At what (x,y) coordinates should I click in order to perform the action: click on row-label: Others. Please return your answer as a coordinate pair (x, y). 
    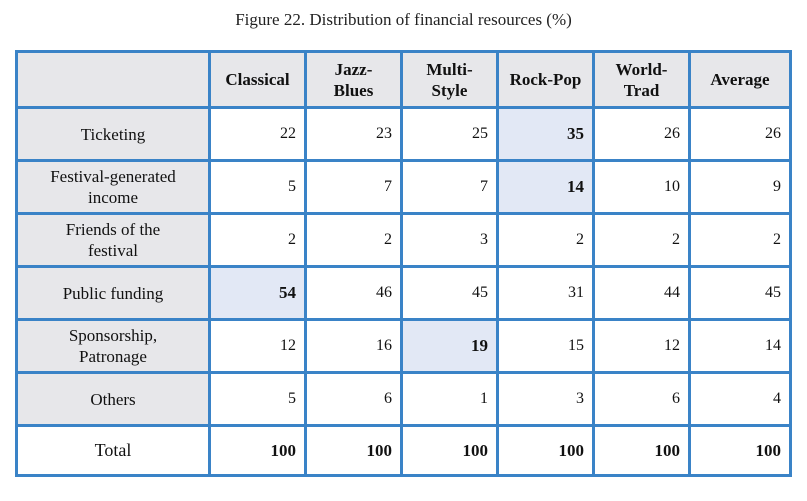
    Looking at the image, I should click on (113, 399).